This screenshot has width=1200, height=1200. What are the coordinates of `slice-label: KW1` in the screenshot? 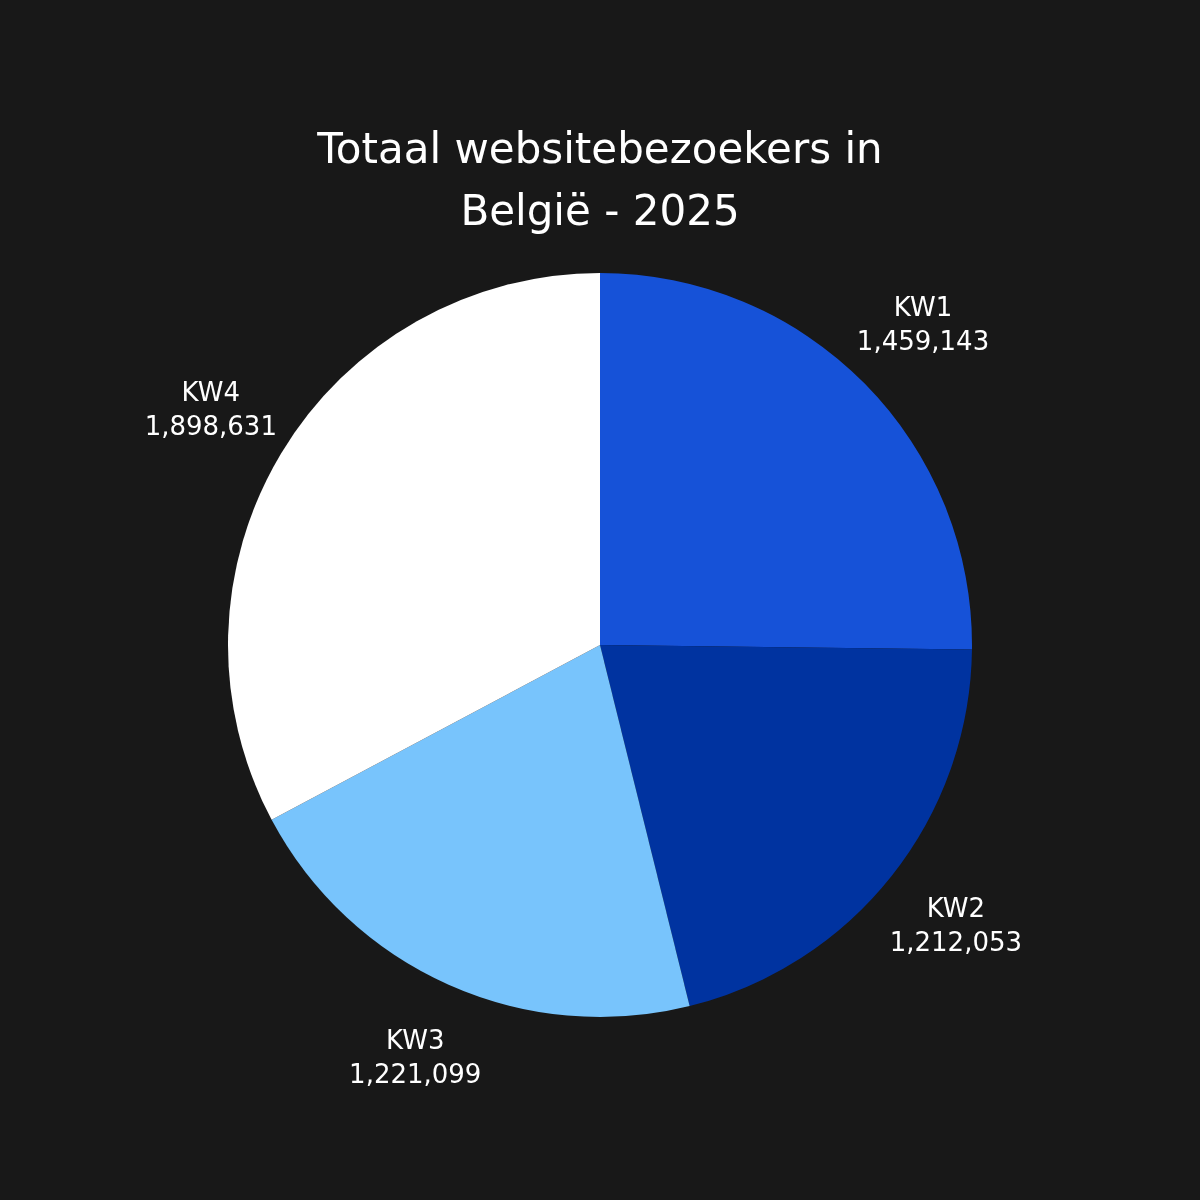 It's located at (923, 306).